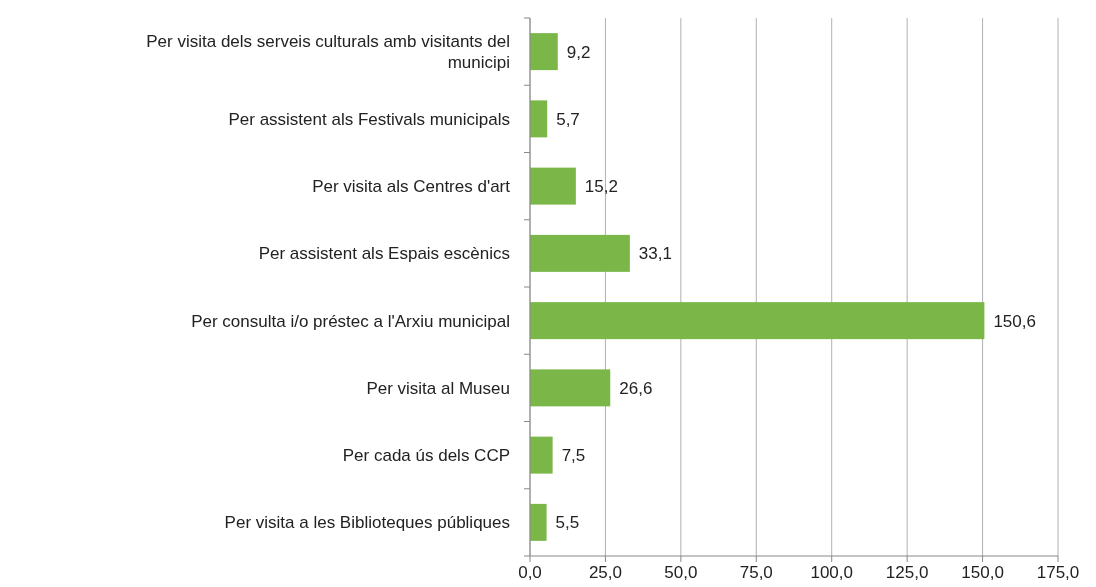 This screenshot has height=587, width=1096. I want to click on x-tick-label: 25,0, so click(605, 572).